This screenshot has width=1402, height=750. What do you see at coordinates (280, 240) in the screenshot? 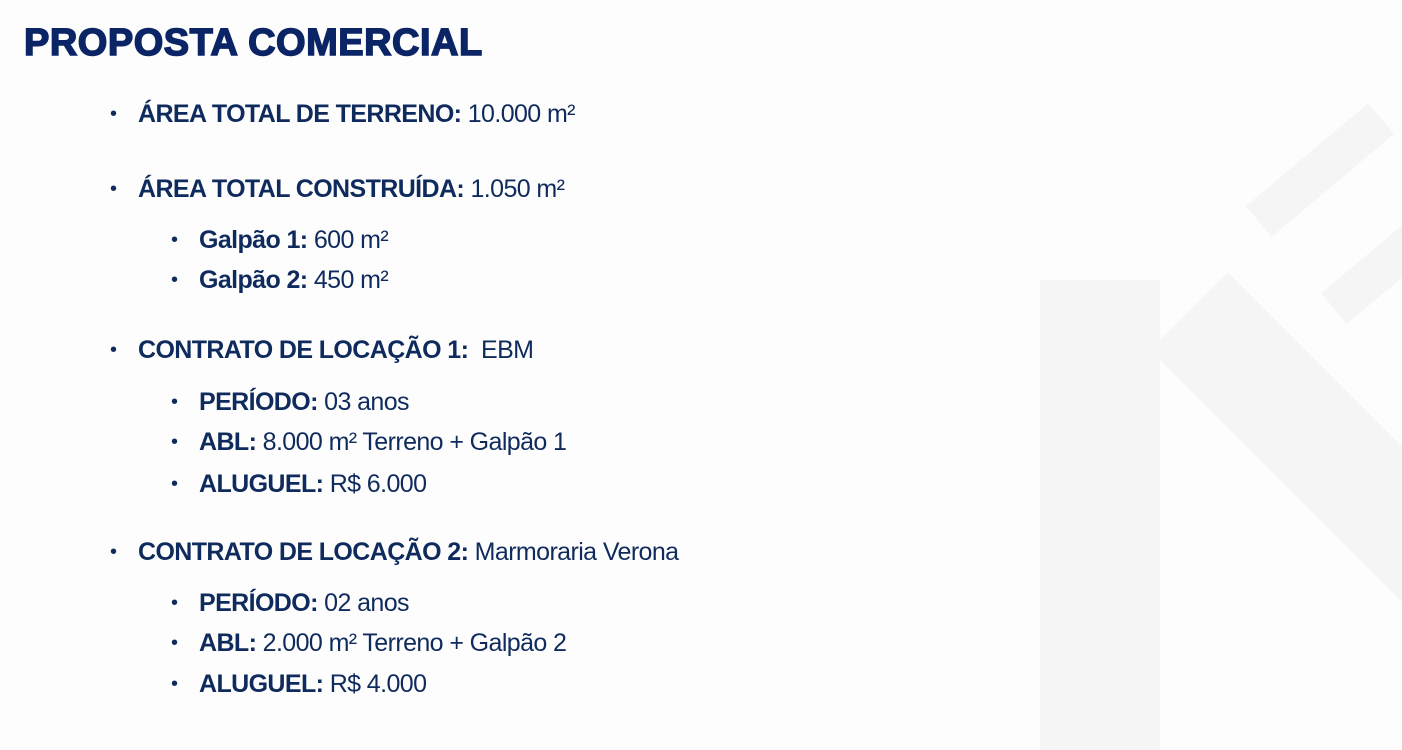
I see `list-subitem: • Galpão 1: 600 m²` at bounding box center [280, 240].